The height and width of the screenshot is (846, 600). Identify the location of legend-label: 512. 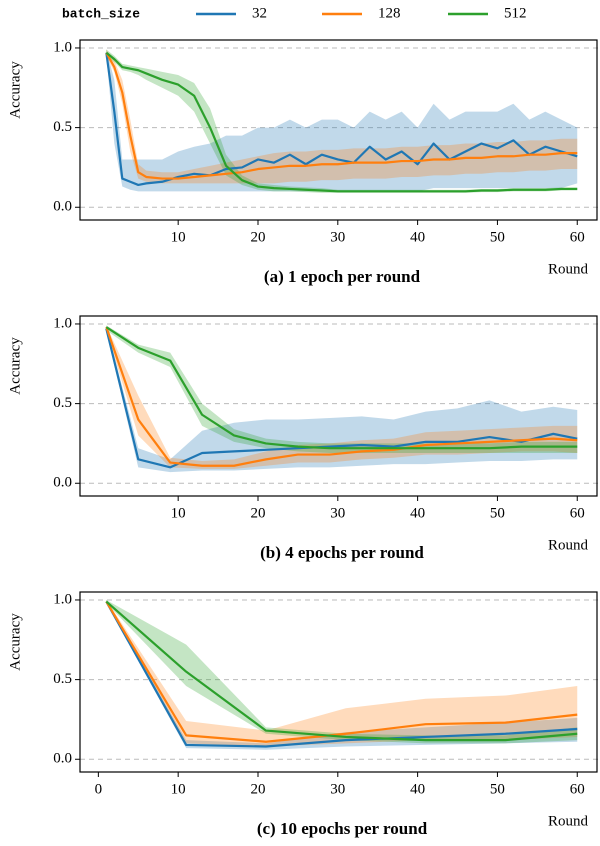
(515, 13).